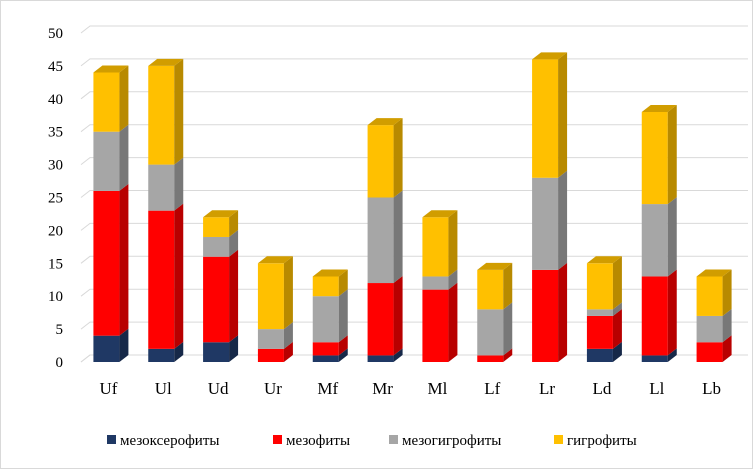 The width and height of the screenshot is (753, 469). I want to click on x-category-label: Mf, so click(327, 388).